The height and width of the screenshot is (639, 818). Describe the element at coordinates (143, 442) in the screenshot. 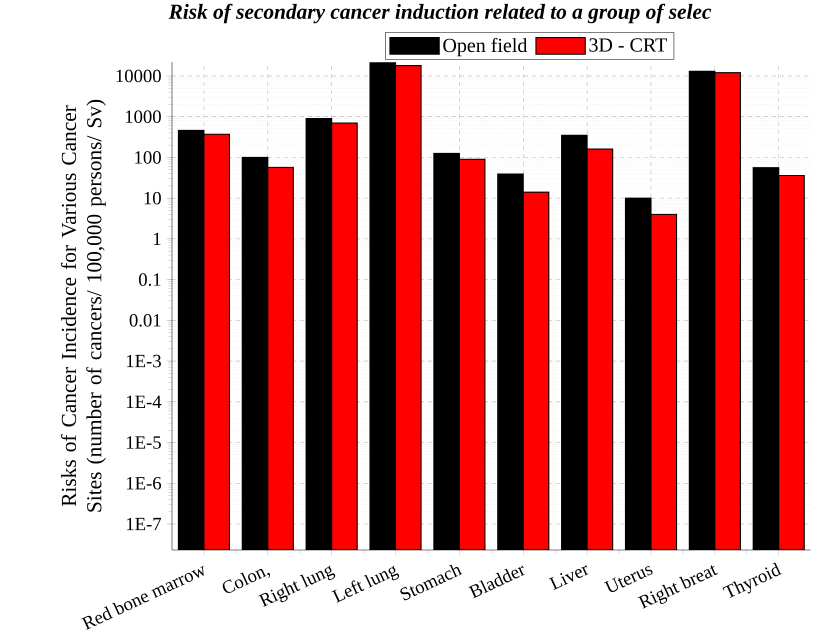

I see `y-tick-label: 1E-5` at that location.